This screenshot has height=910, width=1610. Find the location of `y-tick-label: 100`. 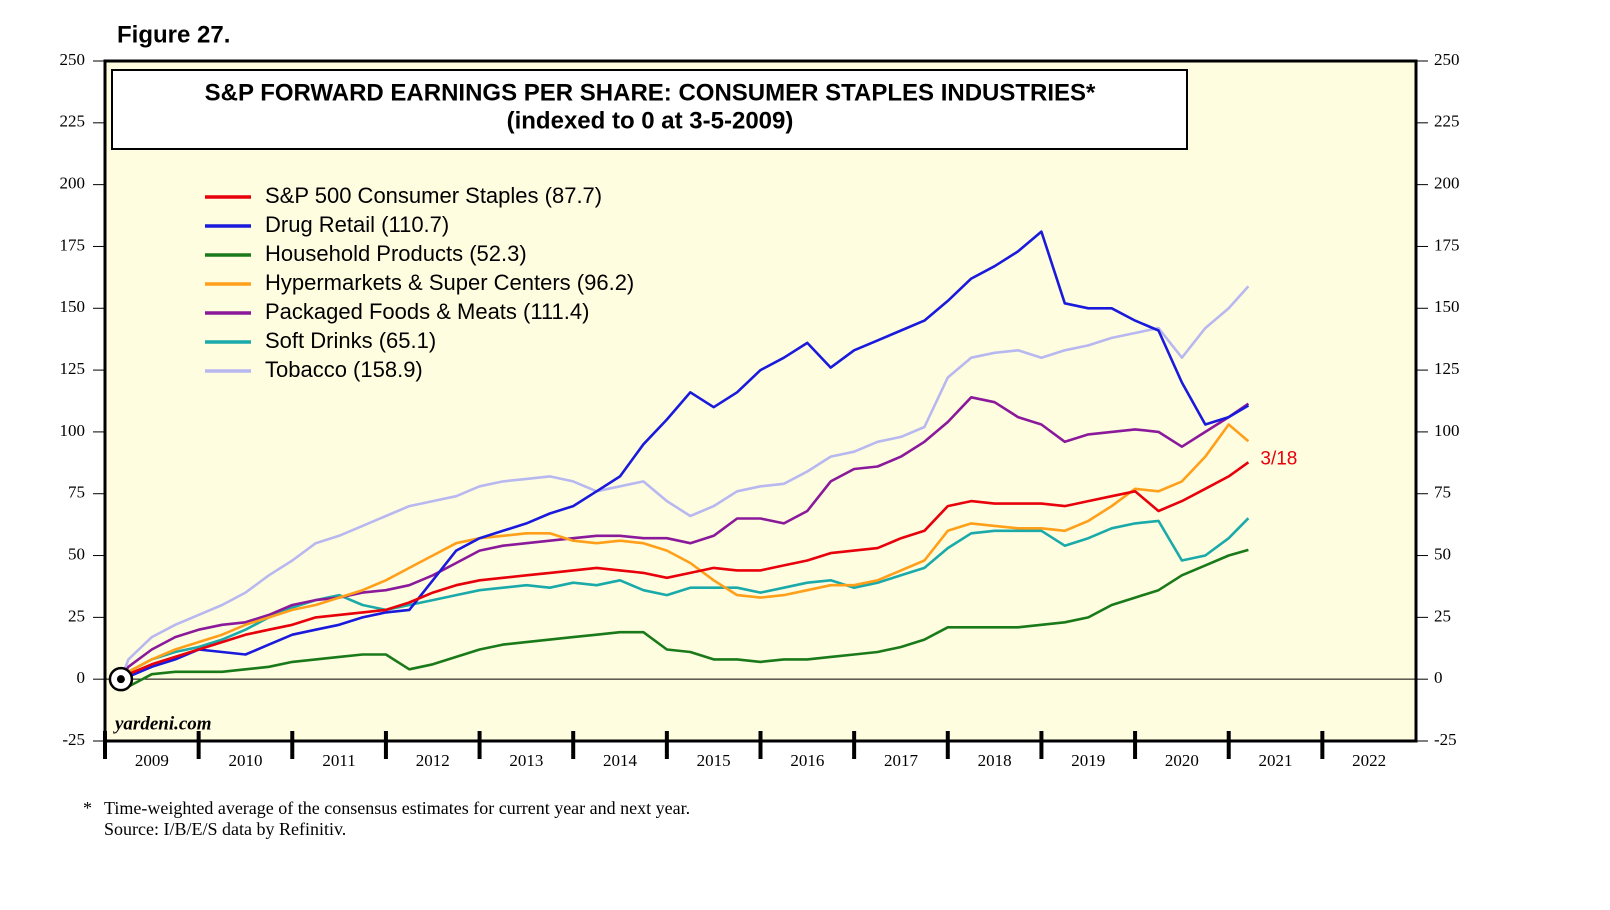

y-tick-label: 100 is located at coordinates (73, 430).